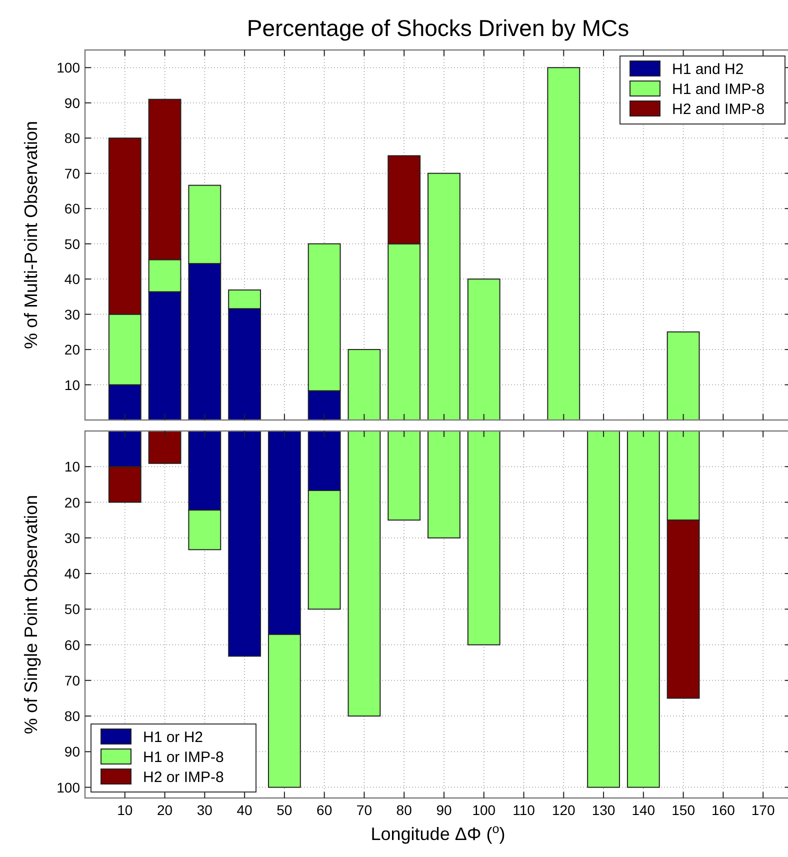 The image size is (788, 857). Describe the element at coordinates (31, 614) in the screenshot. I see `y-axis-title: % of Single Point Observation` at that location.